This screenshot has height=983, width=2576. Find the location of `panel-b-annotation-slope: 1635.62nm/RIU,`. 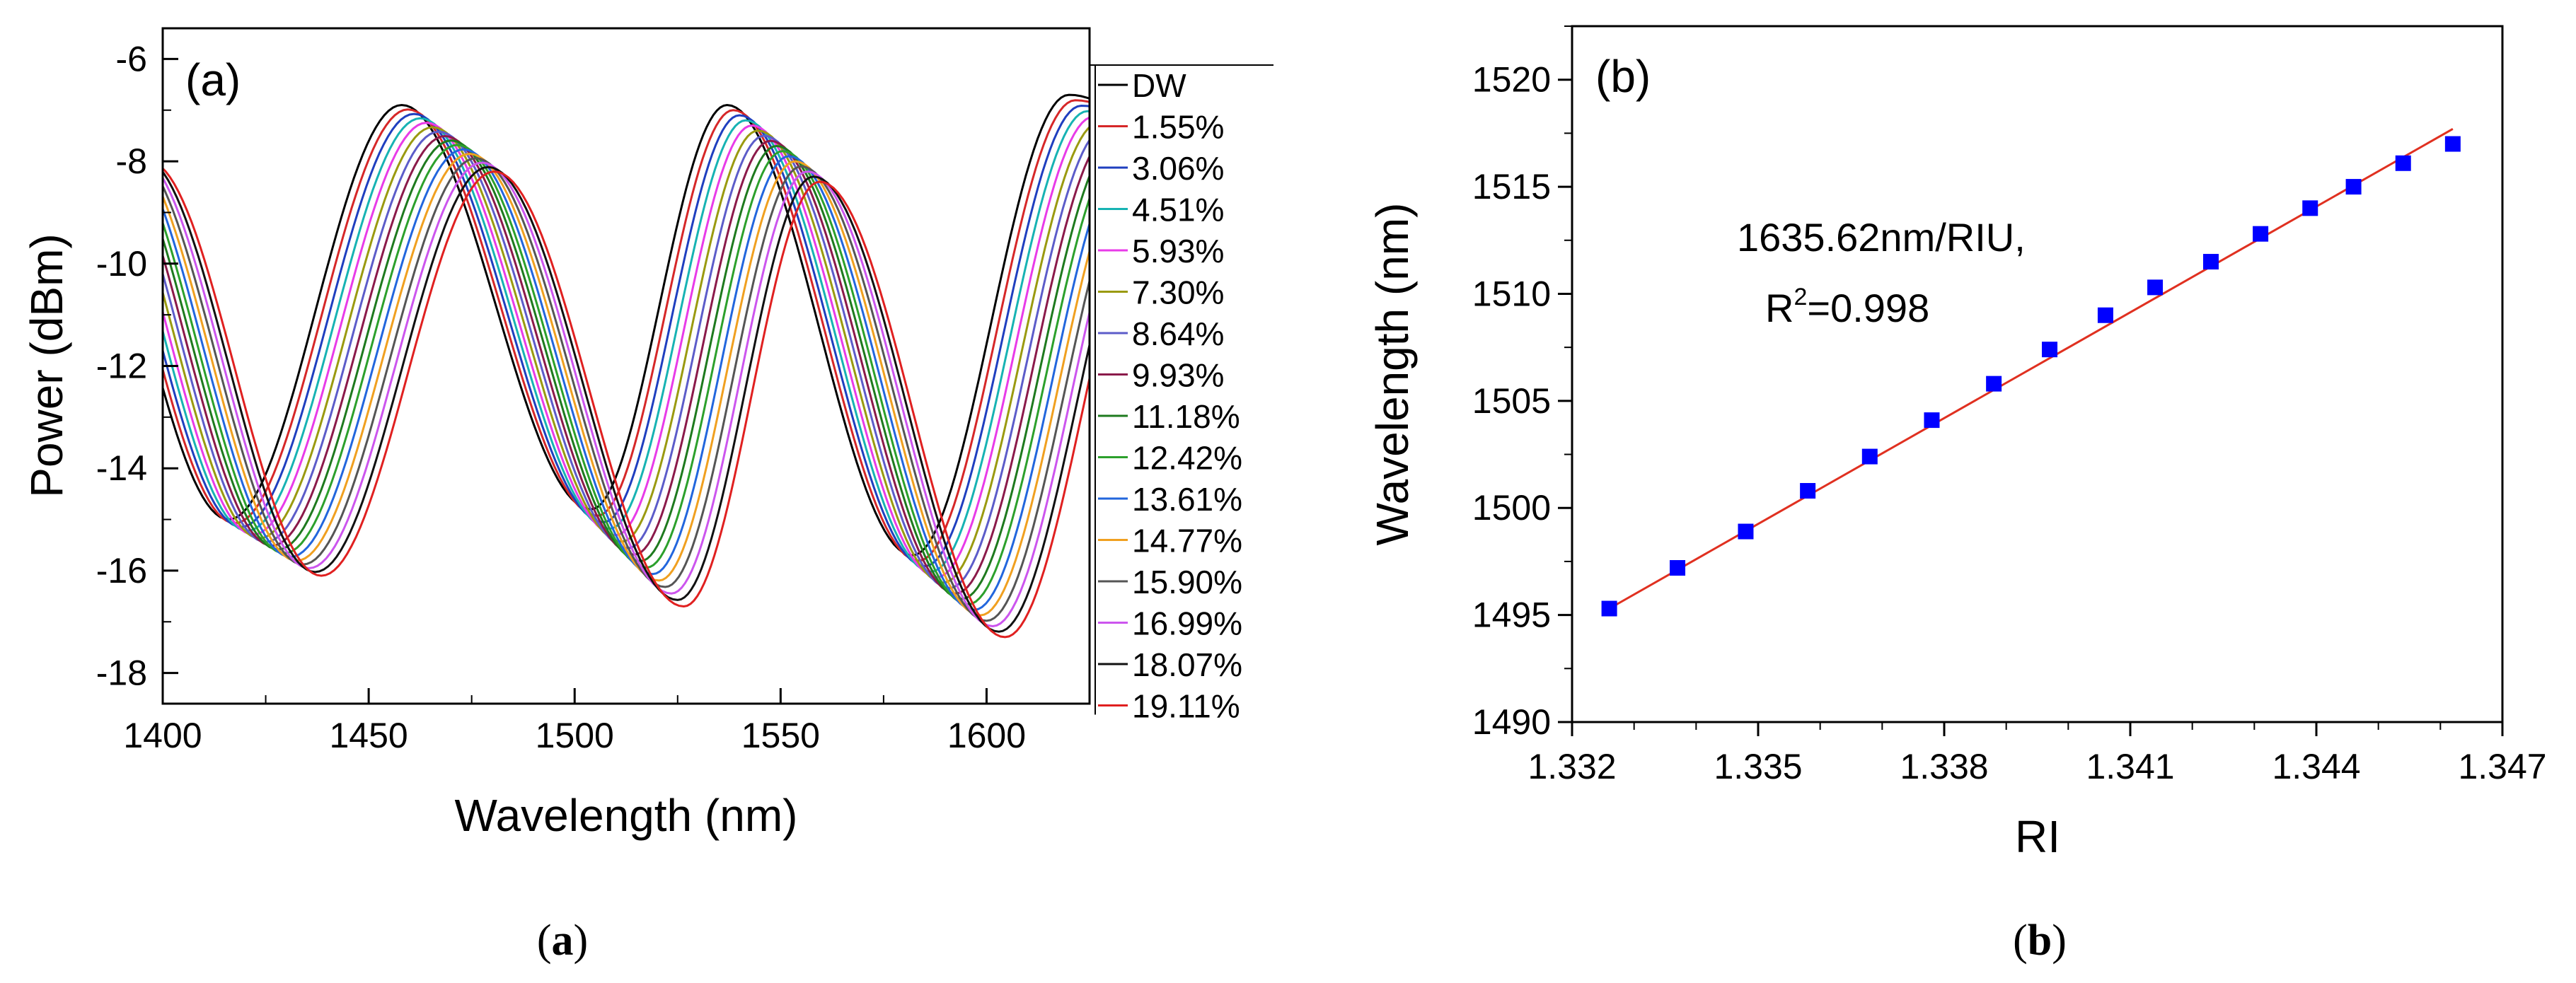

panel-b-annotation-slope: 1635.62nm/RIU, is located at coordinates (1881, 238).